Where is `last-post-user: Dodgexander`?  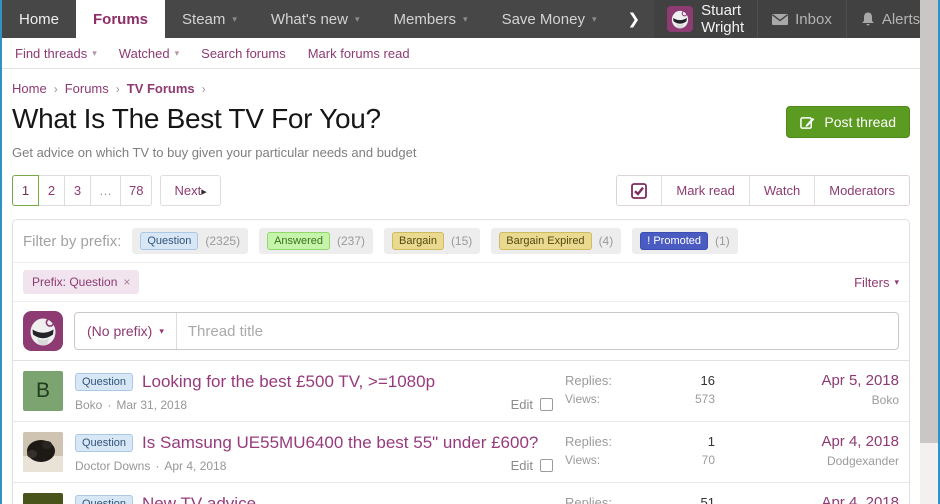
last-post-user: Dodgexander is located at coordinates (862, 461).